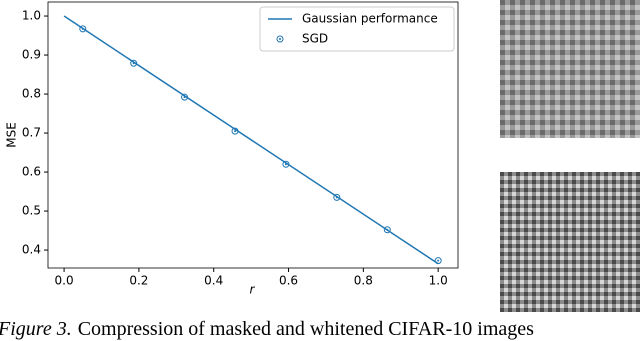  I want to click on x-tick-label: 0.6, so click(288, 281).